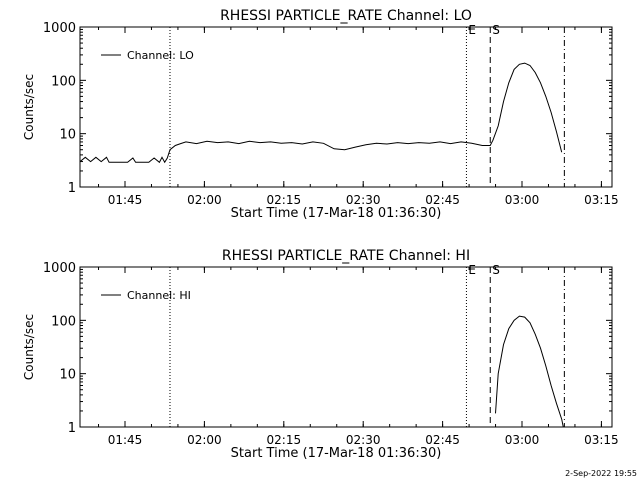  What do you see at coordinates (346, 256) in the screenshot?
I see `chart-title: RHESSI PARTICLE_RATE Channel: HI` at bounding box center [346, 256].